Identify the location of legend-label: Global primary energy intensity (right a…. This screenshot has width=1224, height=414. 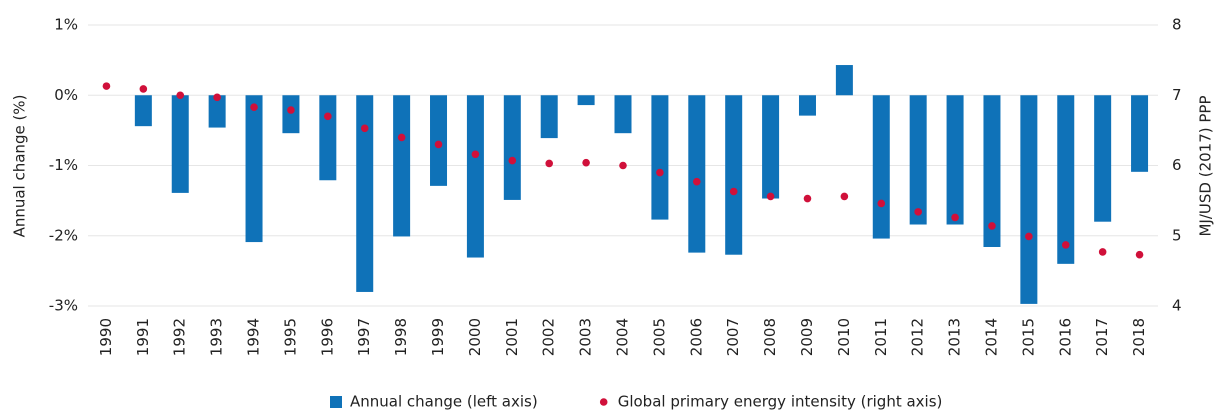
(780, 402).